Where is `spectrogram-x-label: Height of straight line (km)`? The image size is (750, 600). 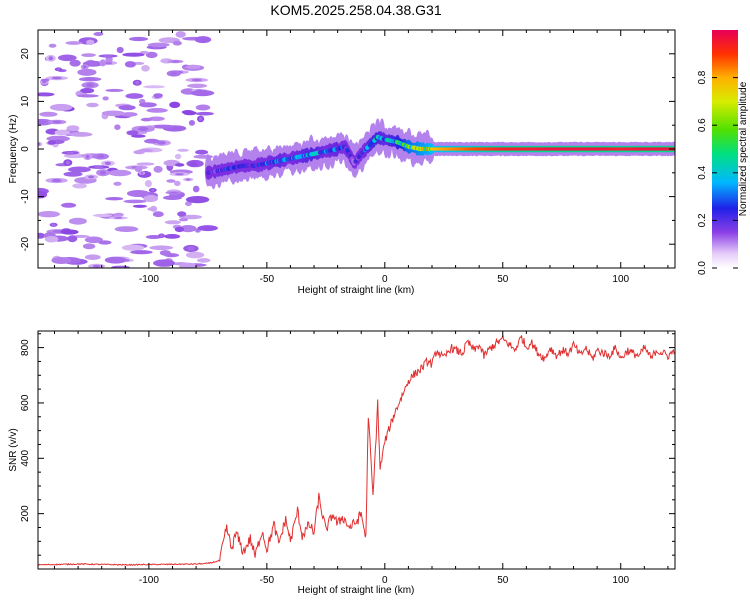 spectrogram-x-label: Height of straight line (km) is located at coordinates (356, 290).